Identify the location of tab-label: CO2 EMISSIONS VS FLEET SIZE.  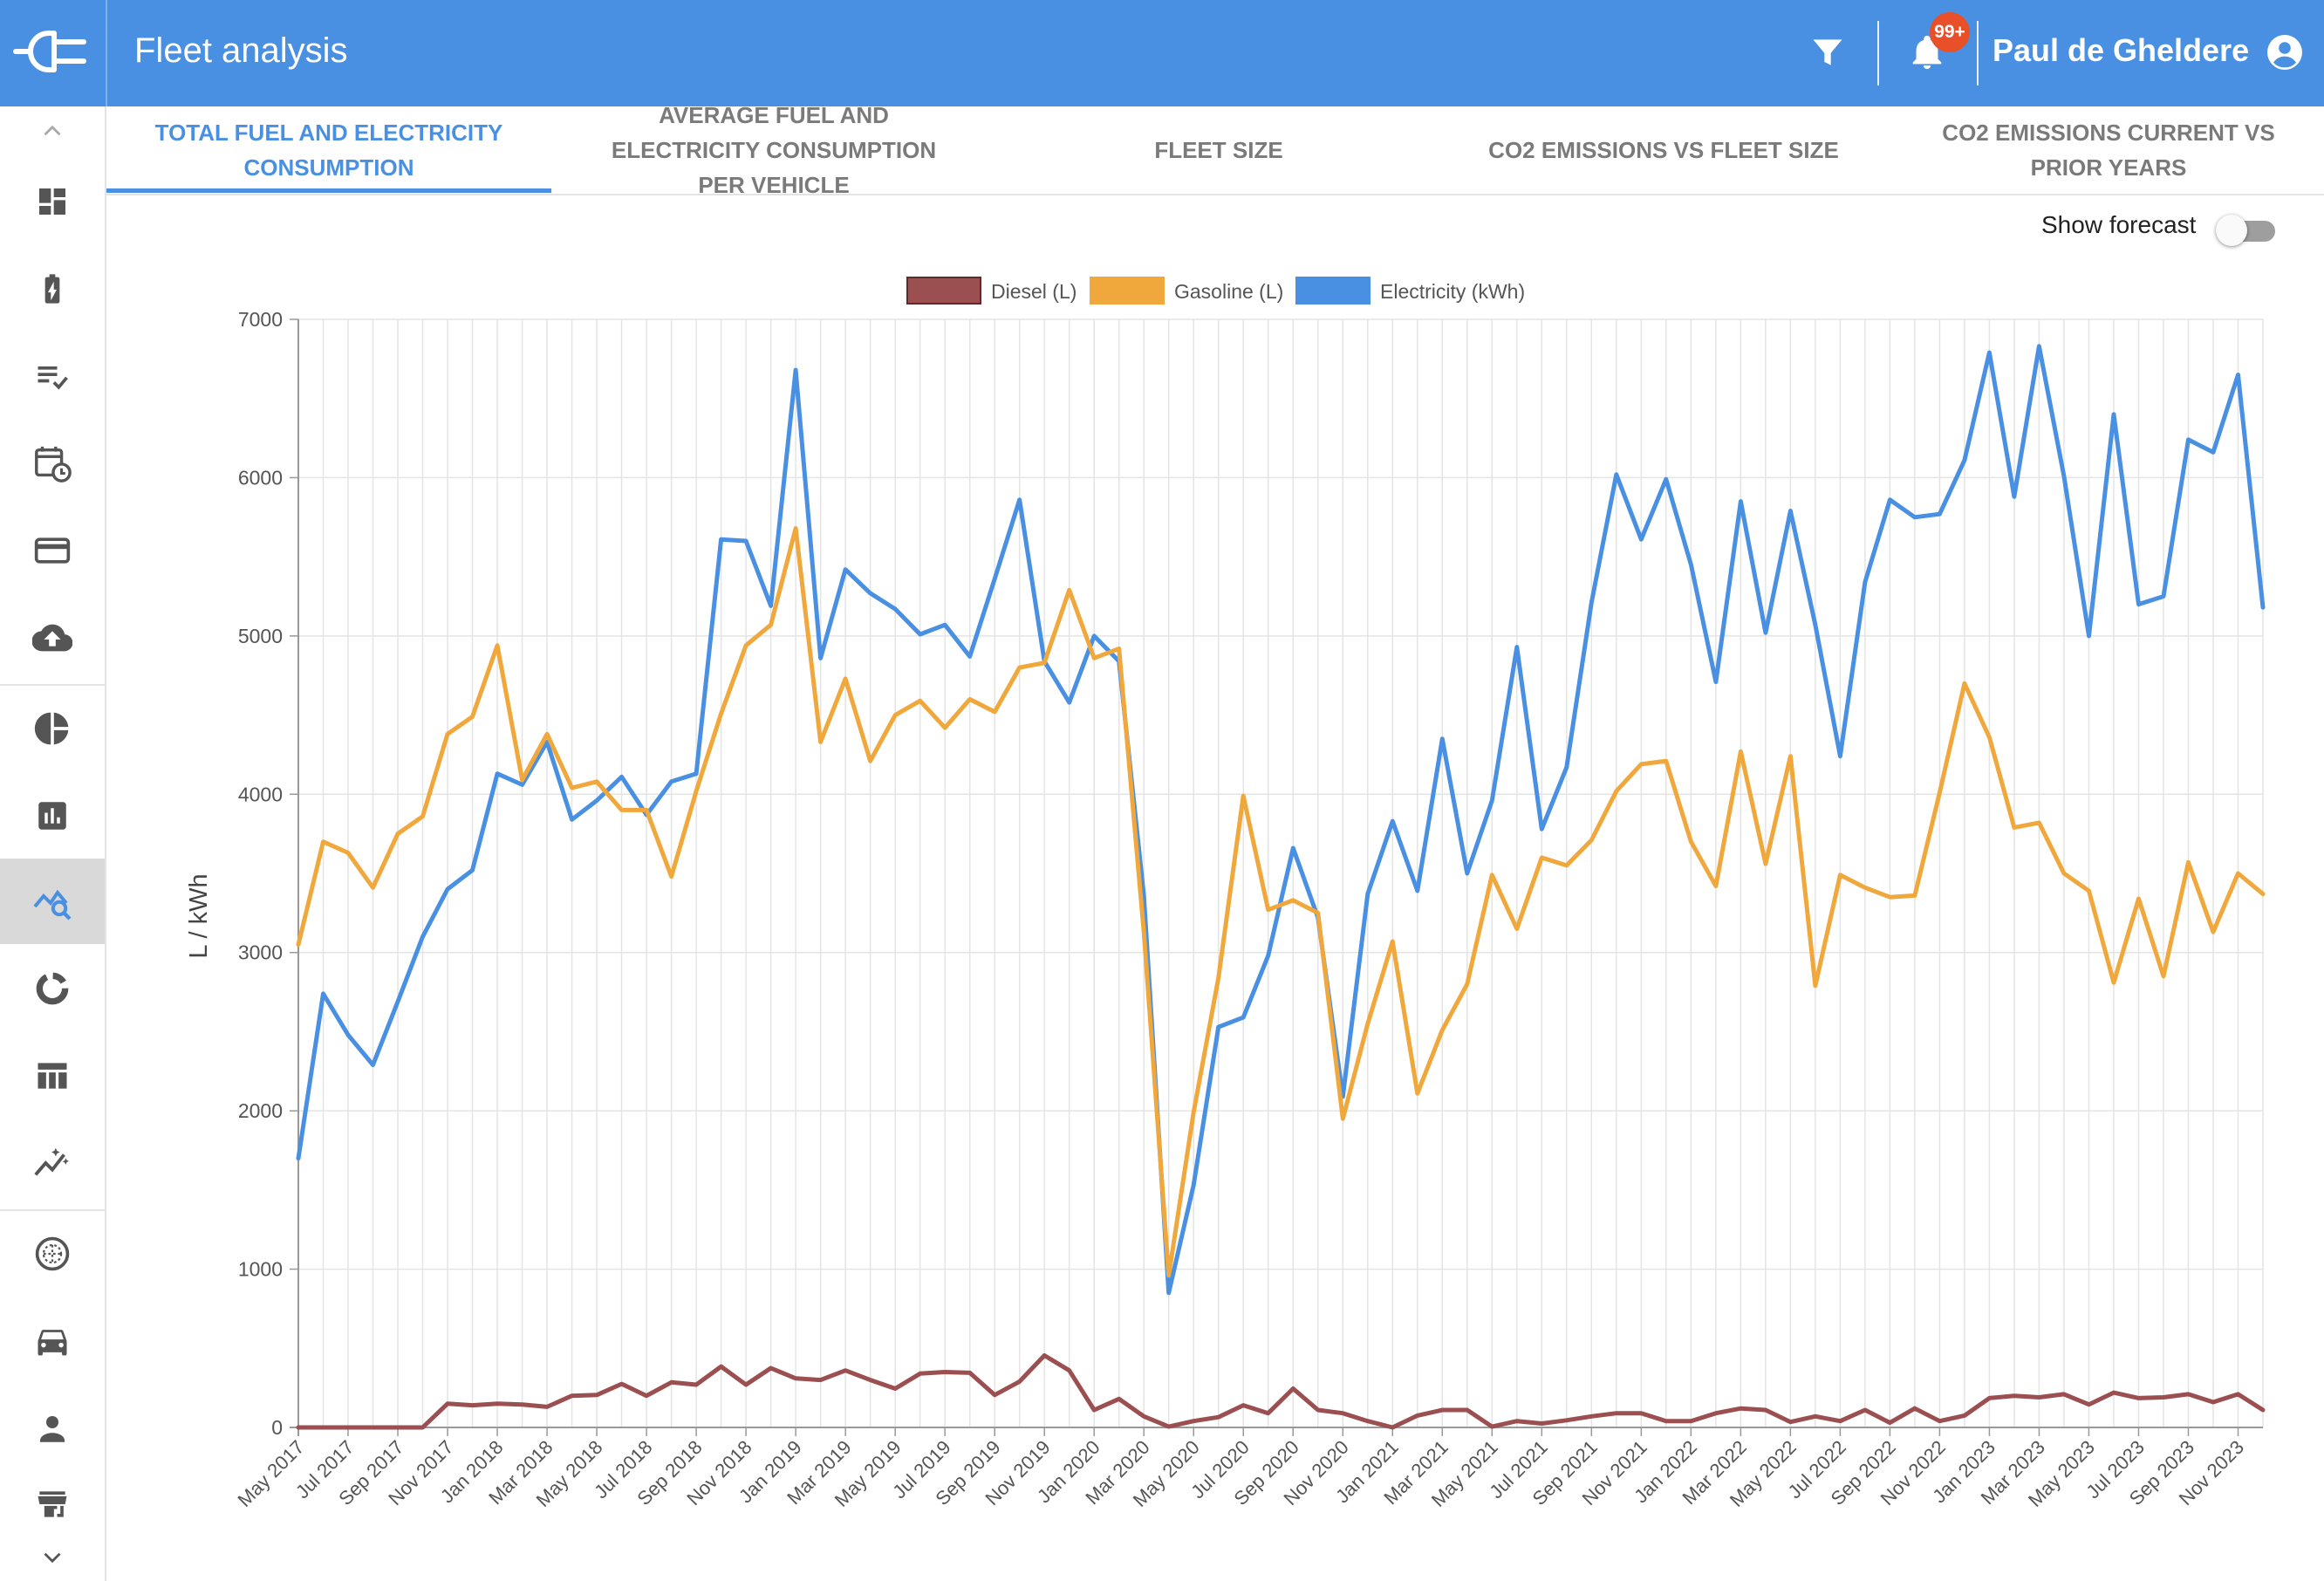
(1664, 150).